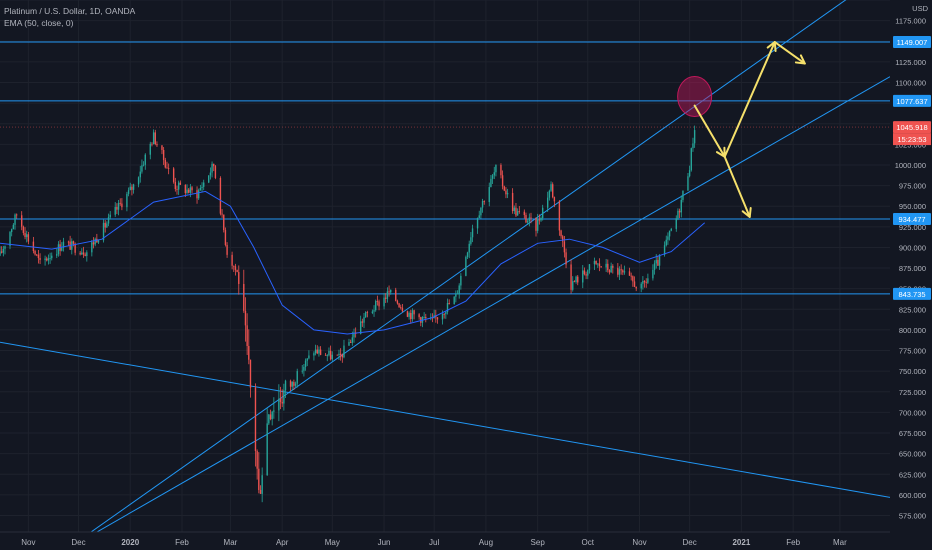 Image resolution: width=932 pixels, height=550 pixels. Describe the element at coordinates (912, 100) in the screenshot. I see `level-price-tag: 1077.637` at that location.